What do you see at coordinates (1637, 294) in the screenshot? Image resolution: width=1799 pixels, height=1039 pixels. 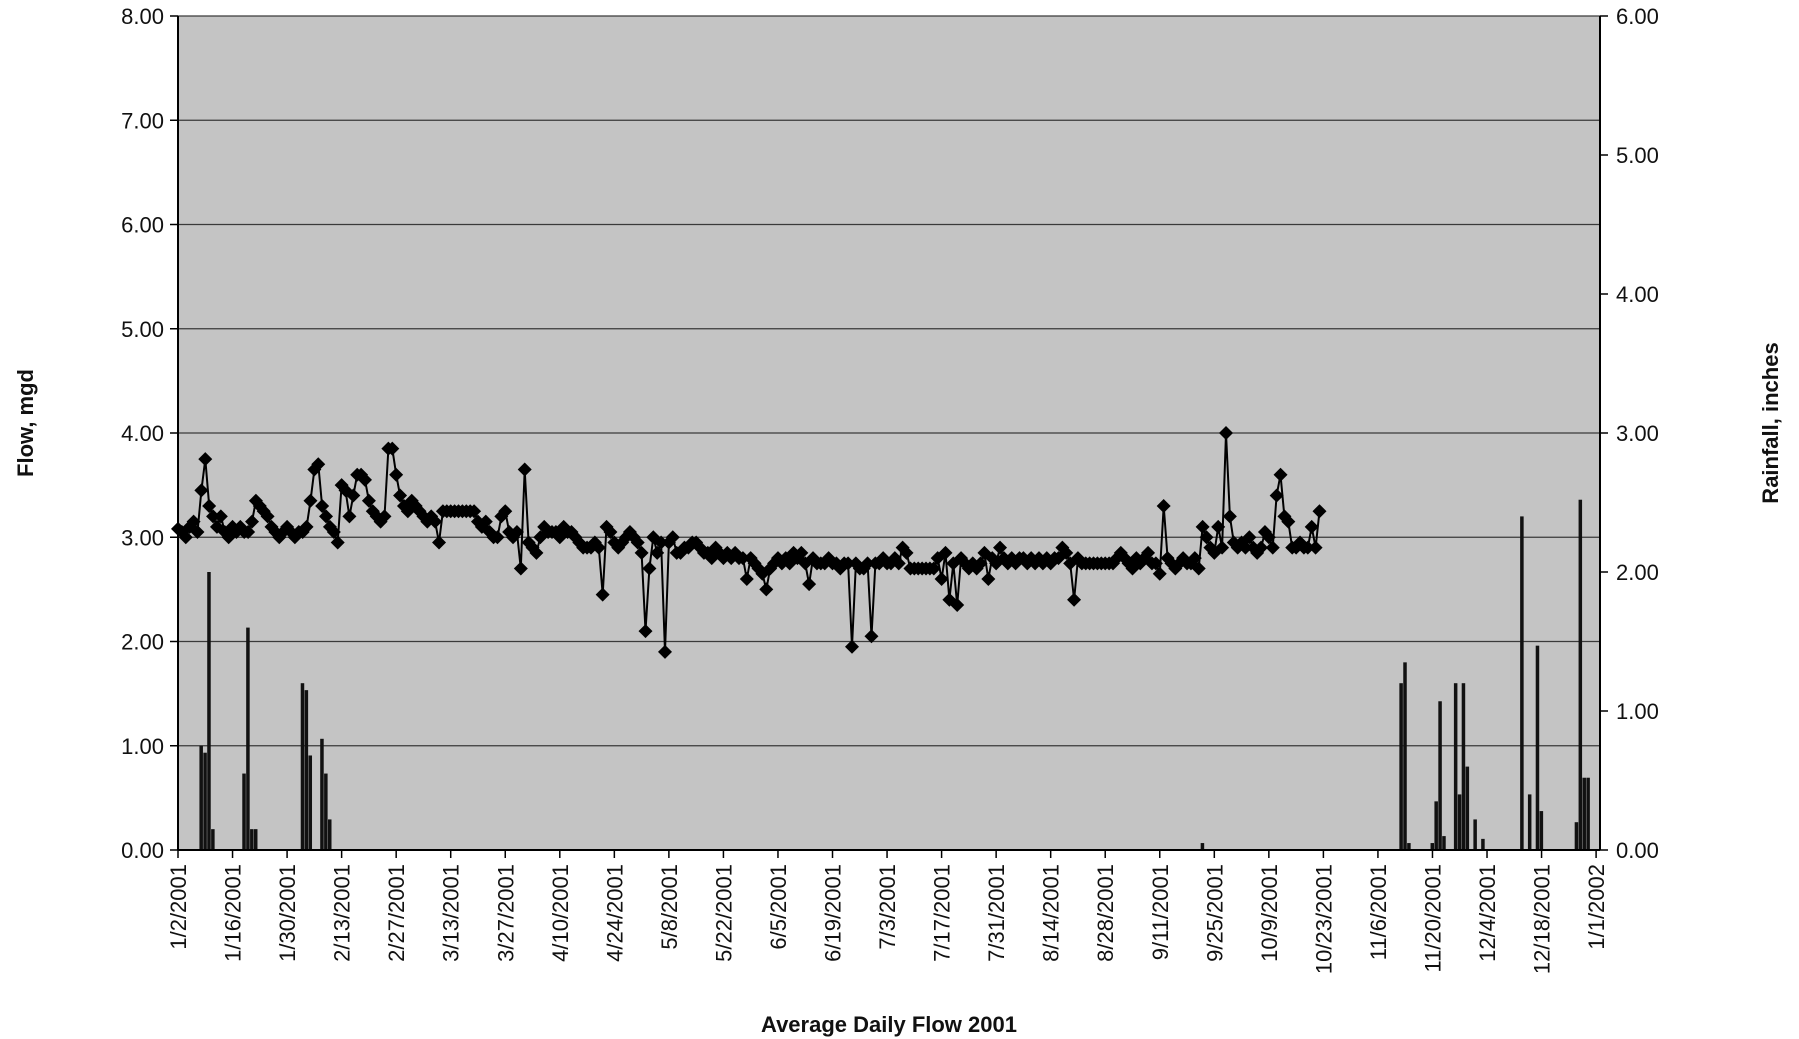 I see `y2-tick-label: 4.00` at bounding box center [1637, 294].